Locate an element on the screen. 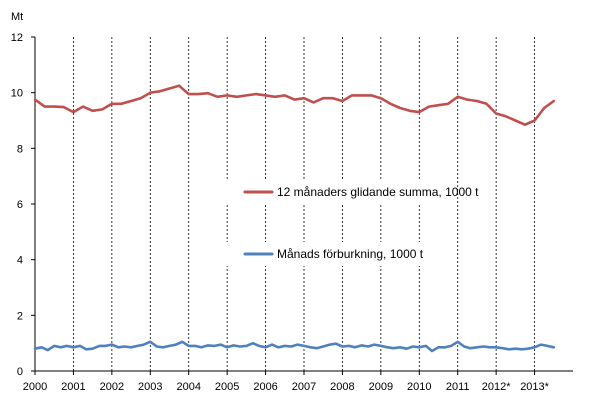  y-tick-label: 0 is located at coordinates (20, 372).